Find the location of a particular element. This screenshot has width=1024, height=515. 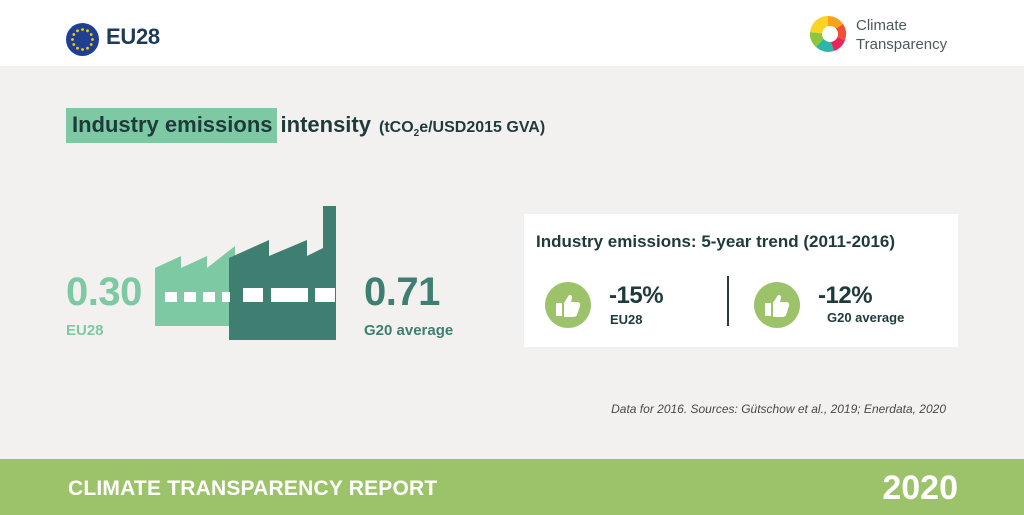

title-unit-suffix: e/USD2015 GVA) is located at coordinates (482, 127).